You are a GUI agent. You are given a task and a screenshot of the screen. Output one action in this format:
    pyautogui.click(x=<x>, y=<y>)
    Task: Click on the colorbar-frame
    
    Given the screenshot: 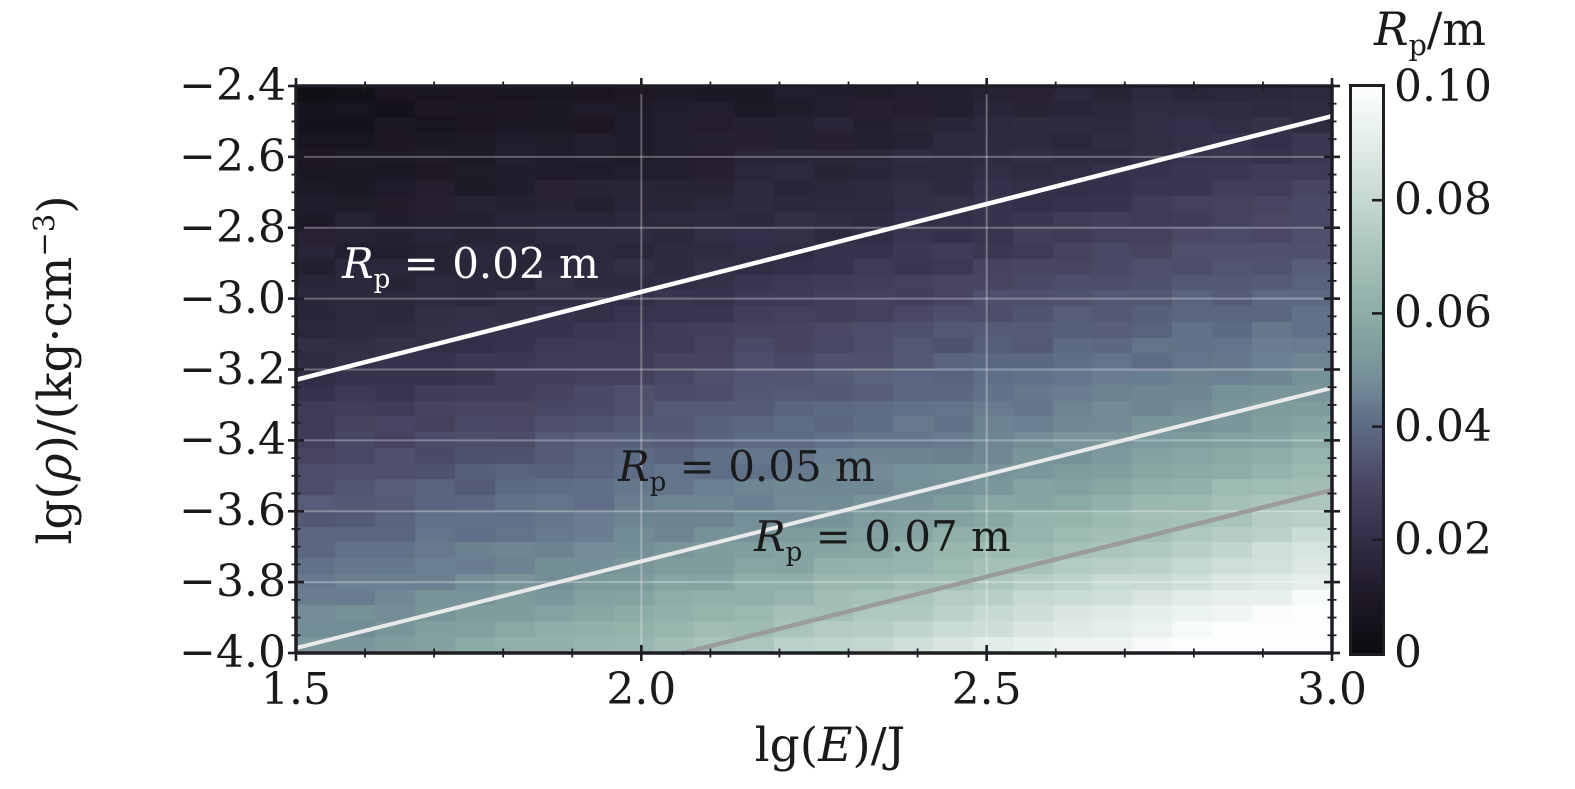 What is the action you would take?
    pyautogui.click(x=1367, y=370)
    